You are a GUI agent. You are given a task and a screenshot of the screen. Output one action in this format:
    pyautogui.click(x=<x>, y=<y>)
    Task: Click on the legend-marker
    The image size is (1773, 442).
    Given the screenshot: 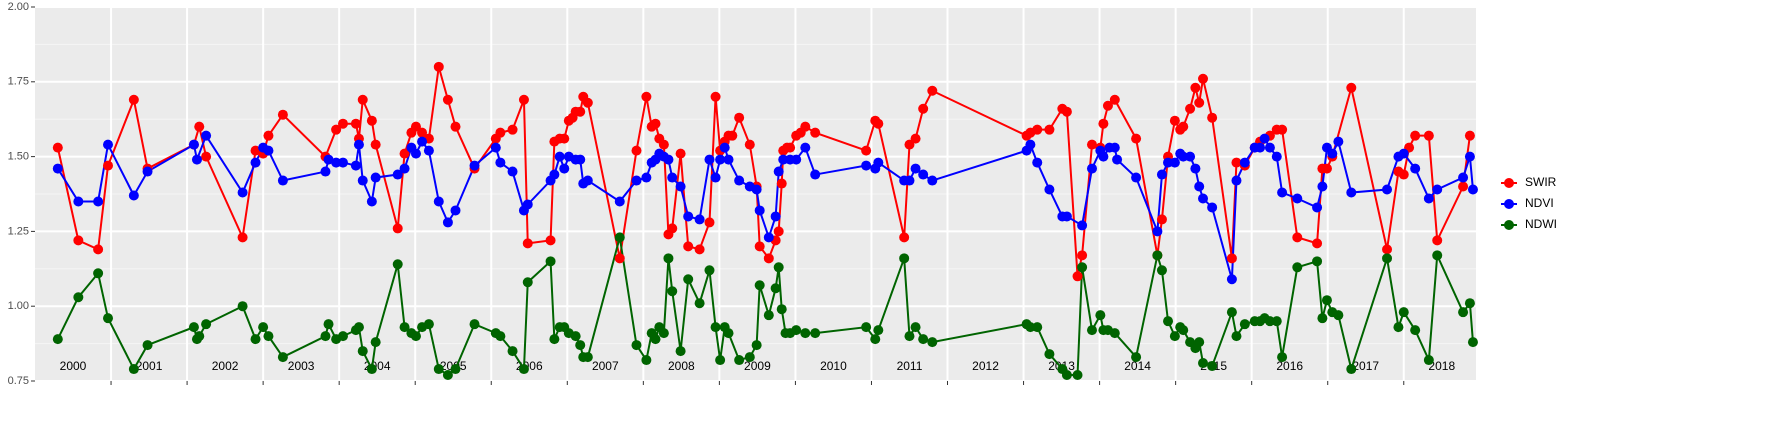 What is the action you would take?
    pyautogui.click(x=1509, y=225)
    